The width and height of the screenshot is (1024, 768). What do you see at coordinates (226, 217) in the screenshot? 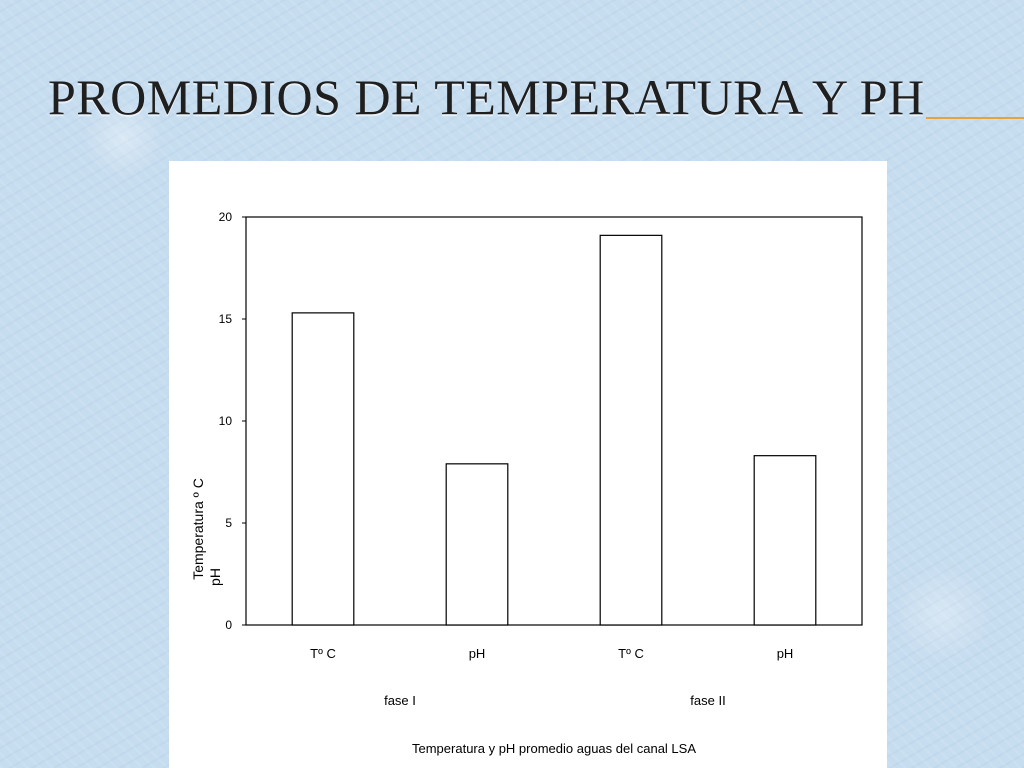
I see `y-tick-label: 20` at bounding box center [226, 217].